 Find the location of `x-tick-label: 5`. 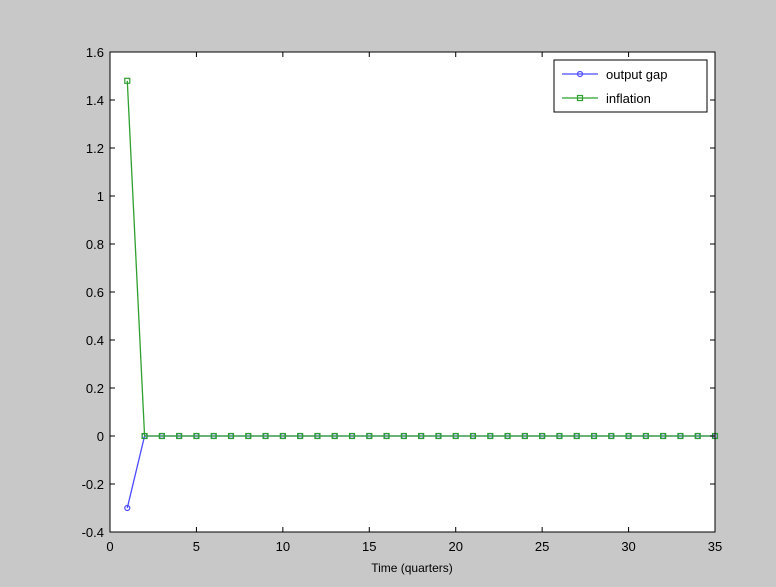

x-tick-label: 5 is located at coordinates (196, 546).